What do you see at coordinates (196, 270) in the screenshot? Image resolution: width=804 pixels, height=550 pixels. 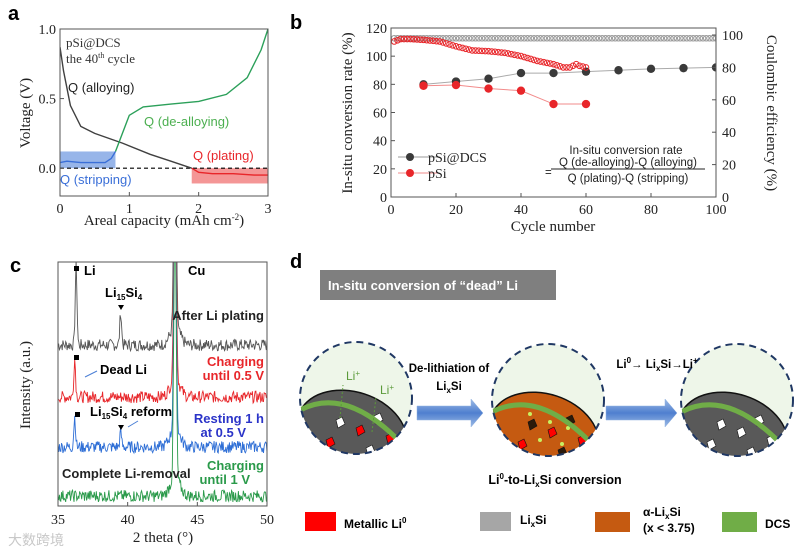 I see `label-cu: Cu` at bounding box center [196, 270].